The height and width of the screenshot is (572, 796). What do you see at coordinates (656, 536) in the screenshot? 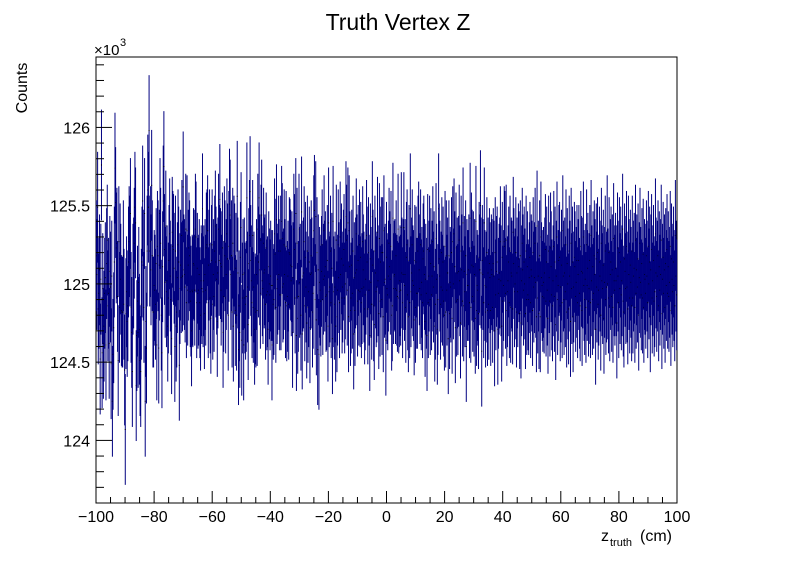
I see `x-axis-label-unit: (cm)` at bounding box center [656, 536].